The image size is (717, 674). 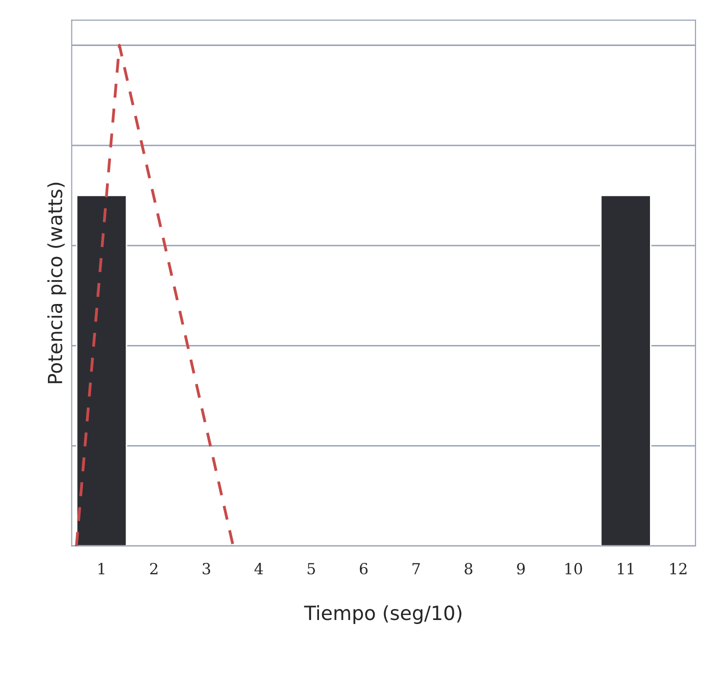 I want to click on x-tick-label: 12, so click(x=678, y=568).